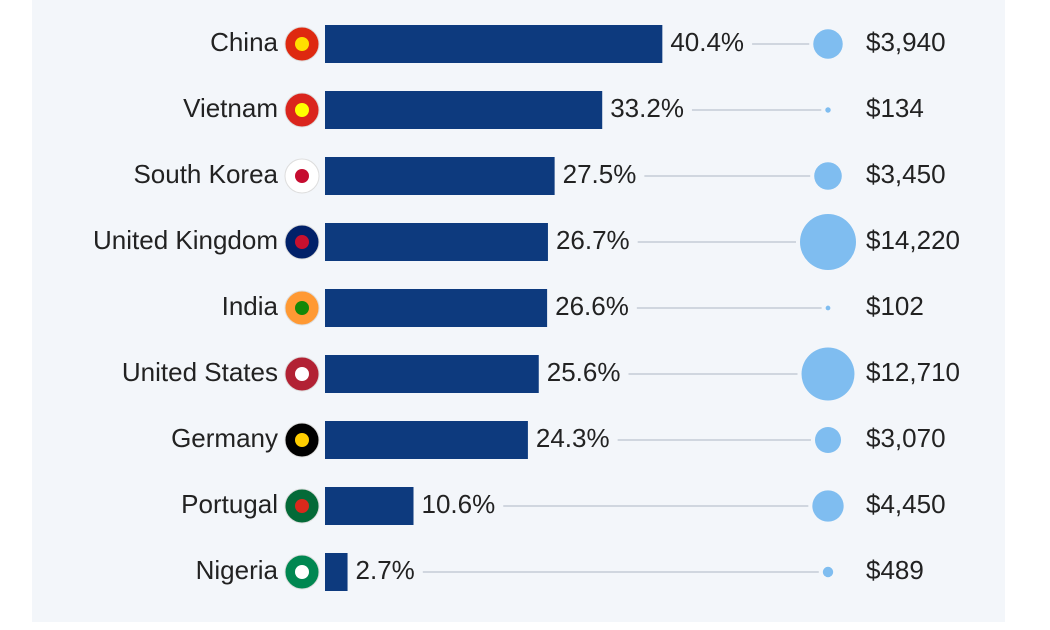 This screenshot has height=630, width=1050. Describe the element at coordinates (600, 174) in the screenshot. I see `value-label: 27.5%` at that location.